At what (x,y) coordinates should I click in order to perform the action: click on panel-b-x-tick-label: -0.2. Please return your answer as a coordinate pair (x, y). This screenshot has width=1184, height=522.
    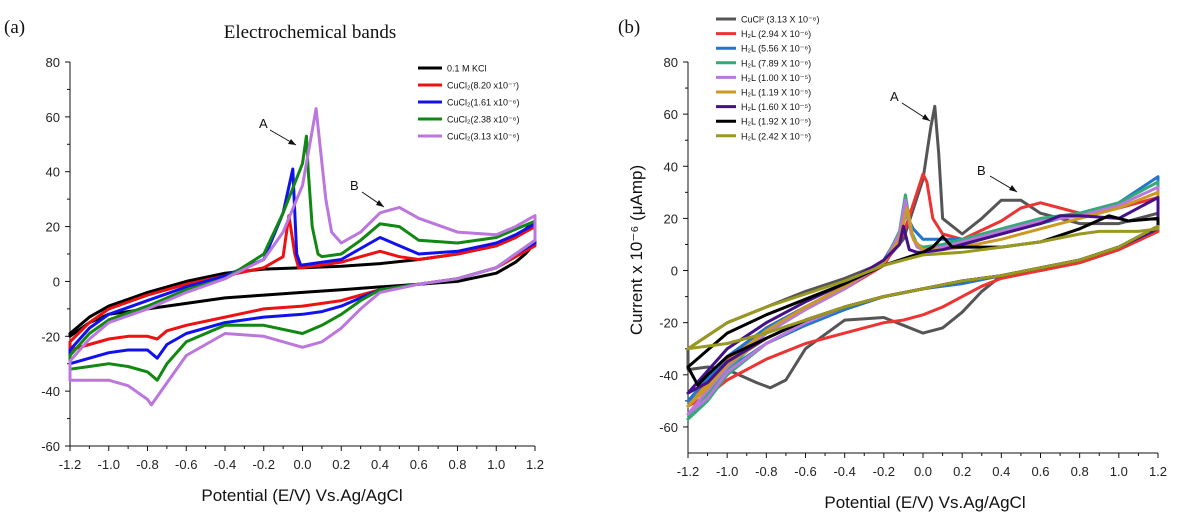
    Looking at the image, I should click on (884, 471).